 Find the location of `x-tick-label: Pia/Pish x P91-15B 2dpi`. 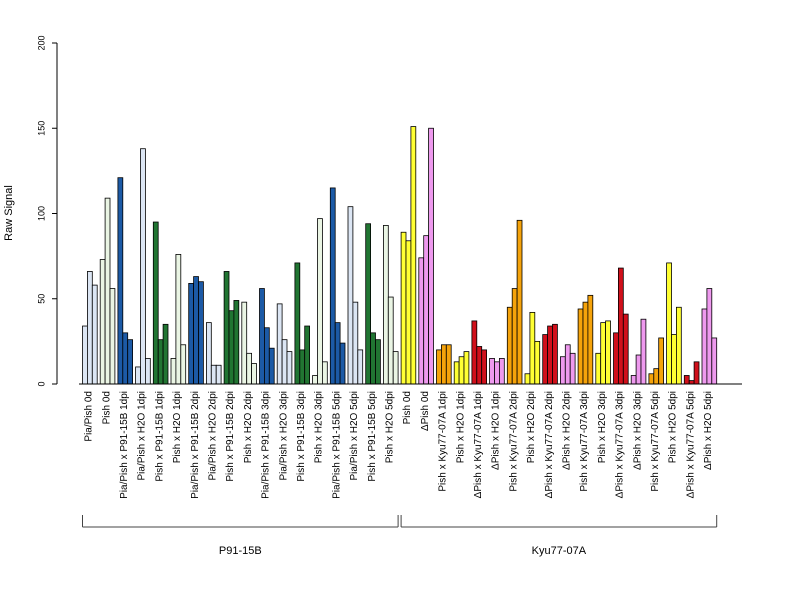

x-tick-label: Pia/Pish x P91-15B 2dpi is located at coordinates (195, 445).